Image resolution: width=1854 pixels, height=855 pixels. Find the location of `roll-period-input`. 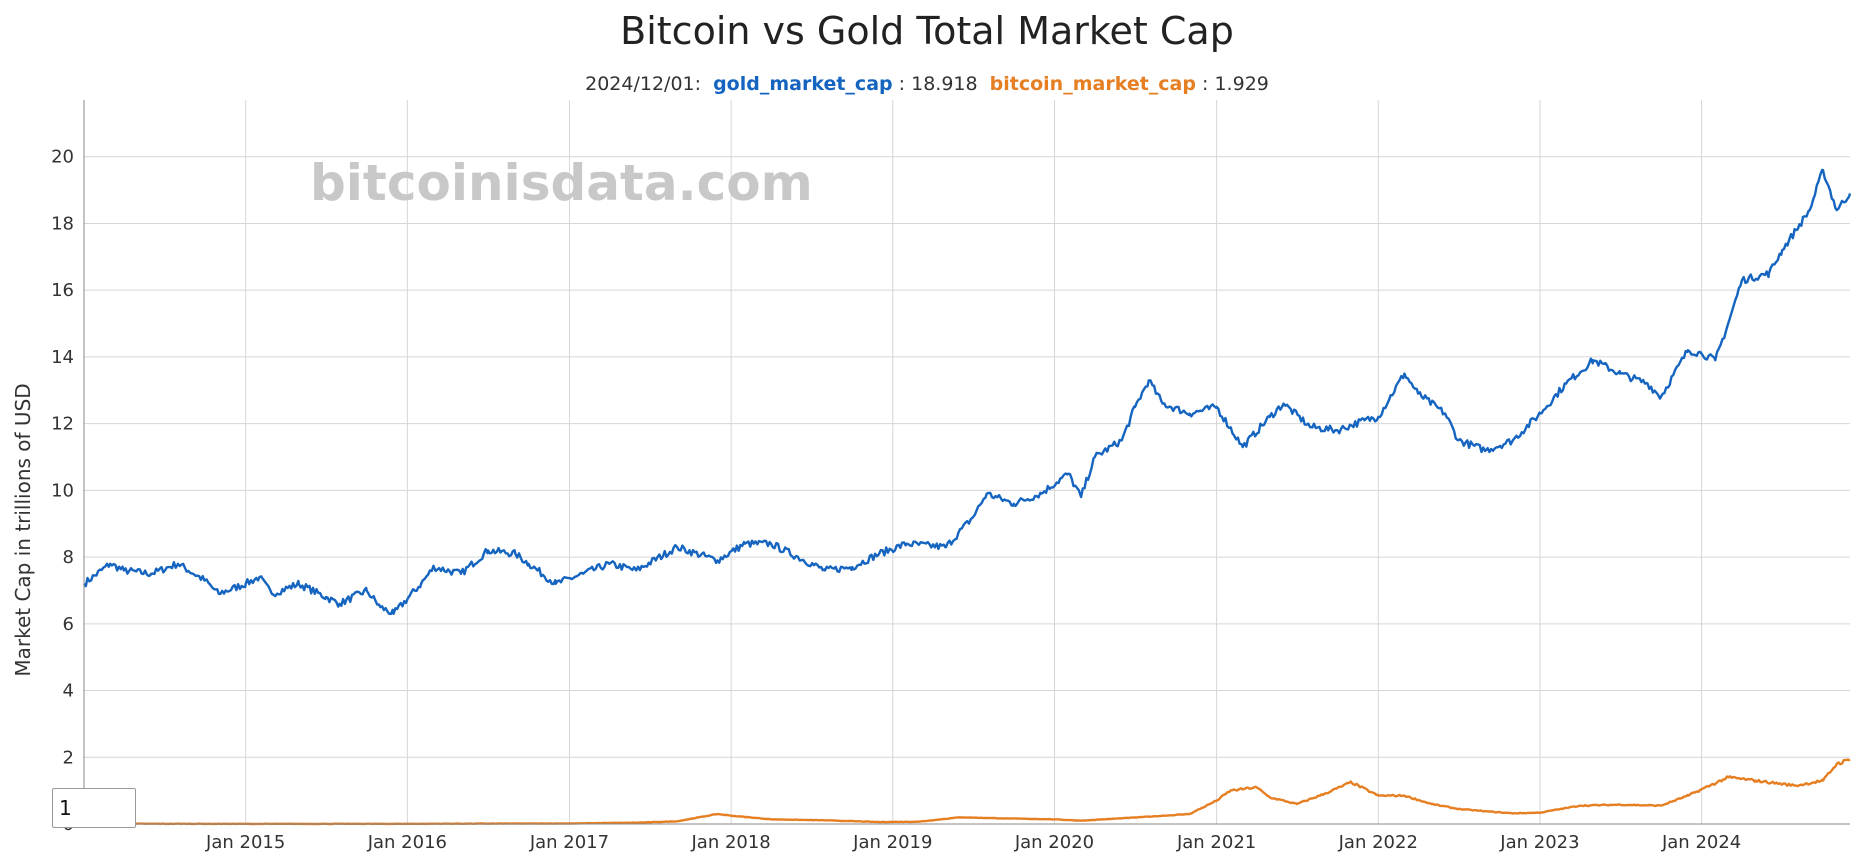

roll-period-input is located at coordinates (94, 808).